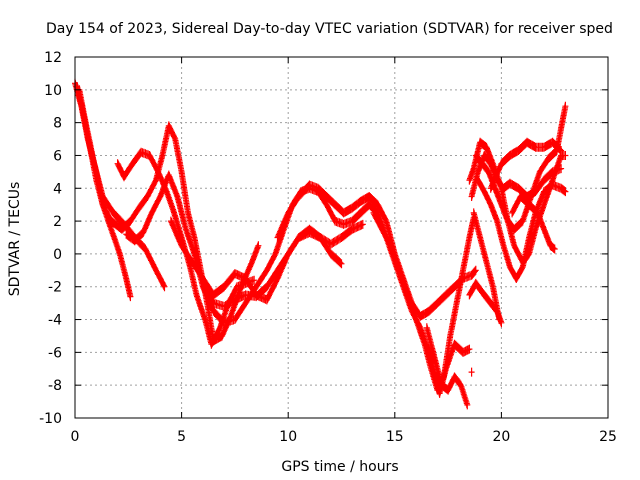 The width and height of the screenshot is (640, 480). Describe the element at coordinates (181, 437) in the screenshot. I see `x-tick-label: 5` at that location.